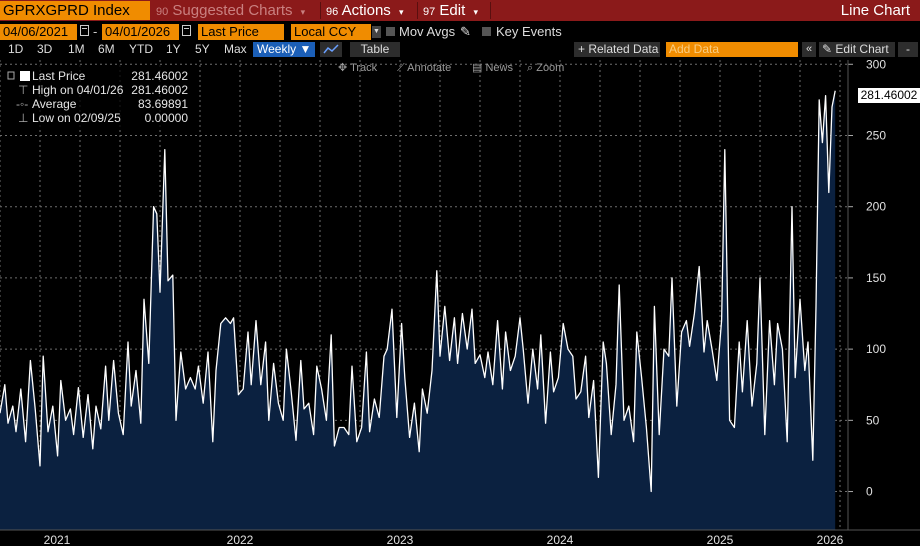  What do you see at coordinates (45, 49) in the screenshot?
I see `period-3d: 3D` at bounding box center [45, 49].